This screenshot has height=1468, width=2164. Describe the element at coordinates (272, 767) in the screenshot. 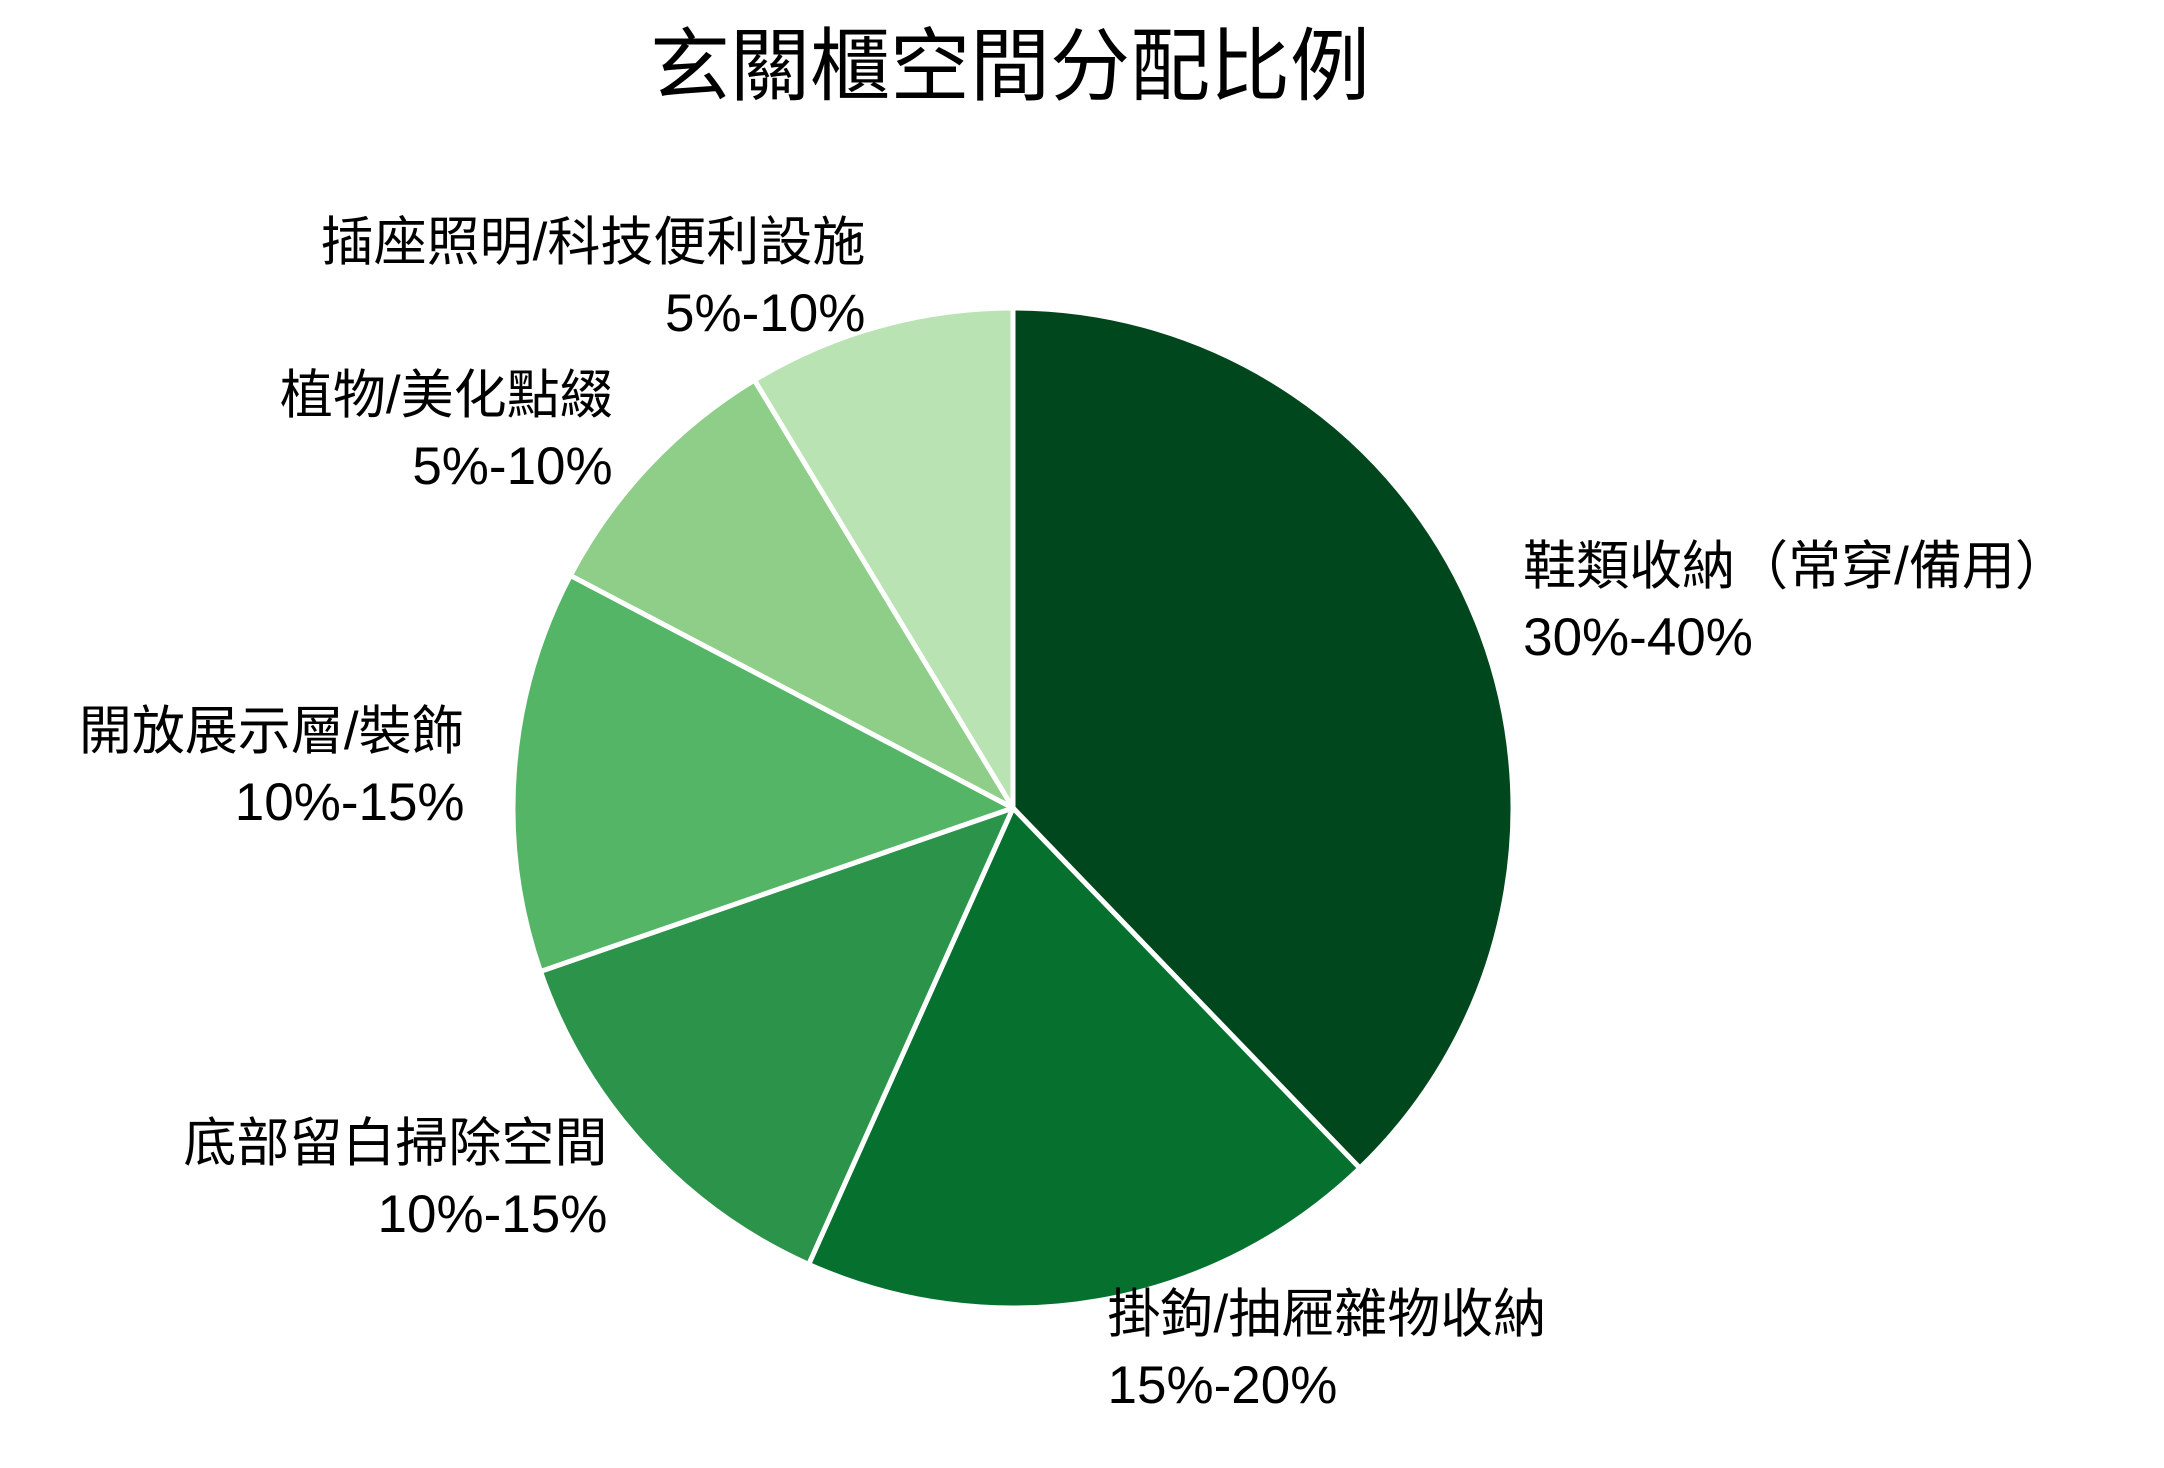

I see `slice-label-open-display: 開放展示層/裝飾 10%-15%` at that location.